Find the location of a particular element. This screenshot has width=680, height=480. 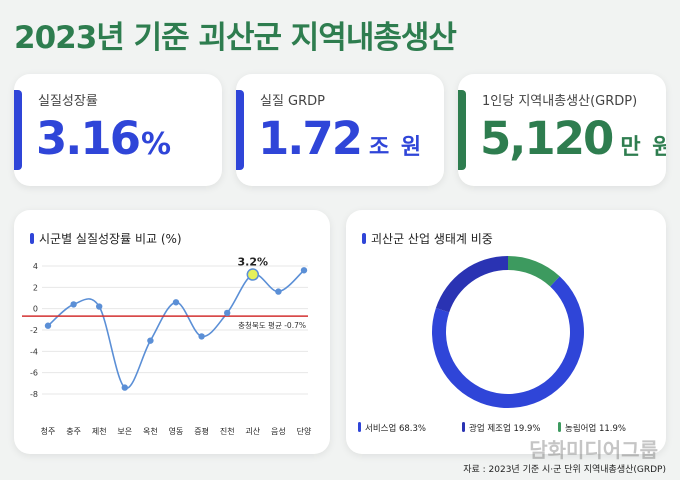

source-note: 자료 : 2023년 기준 시·군 단위 지역내총생산(GRDP) is located at coordinates (564, 470).